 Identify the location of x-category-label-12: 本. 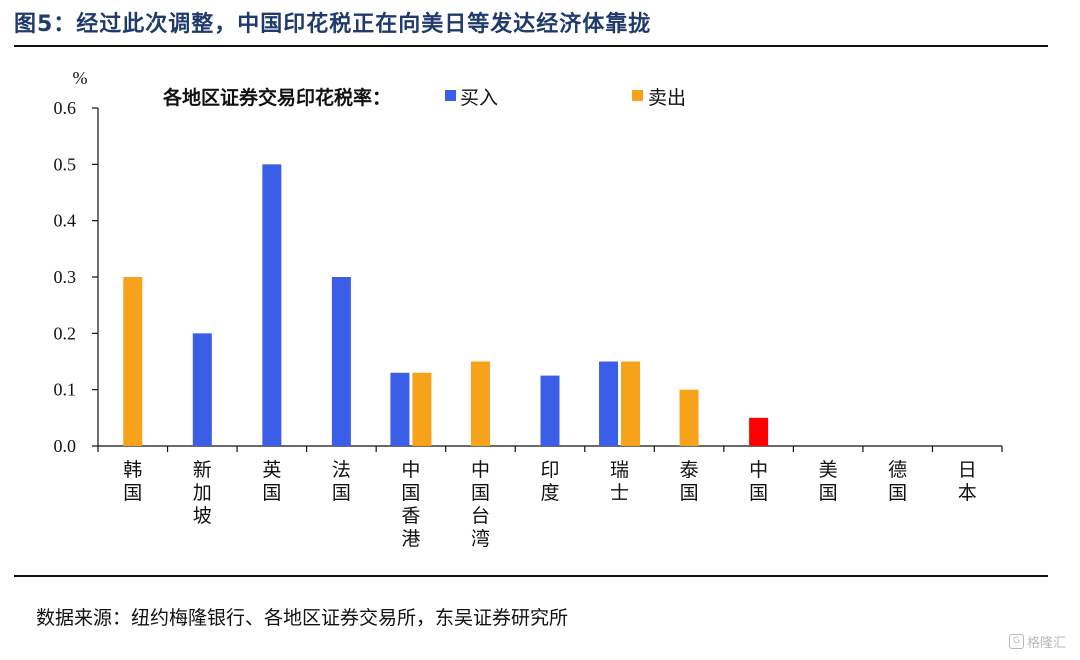
(967, 493).